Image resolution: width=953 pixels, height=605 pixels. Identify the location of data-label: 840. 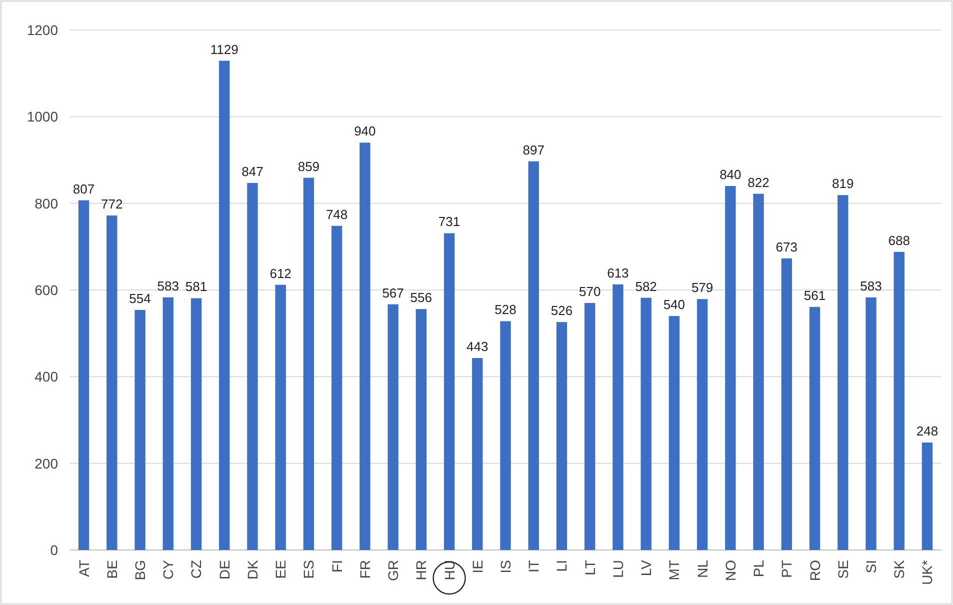
(731, 174).